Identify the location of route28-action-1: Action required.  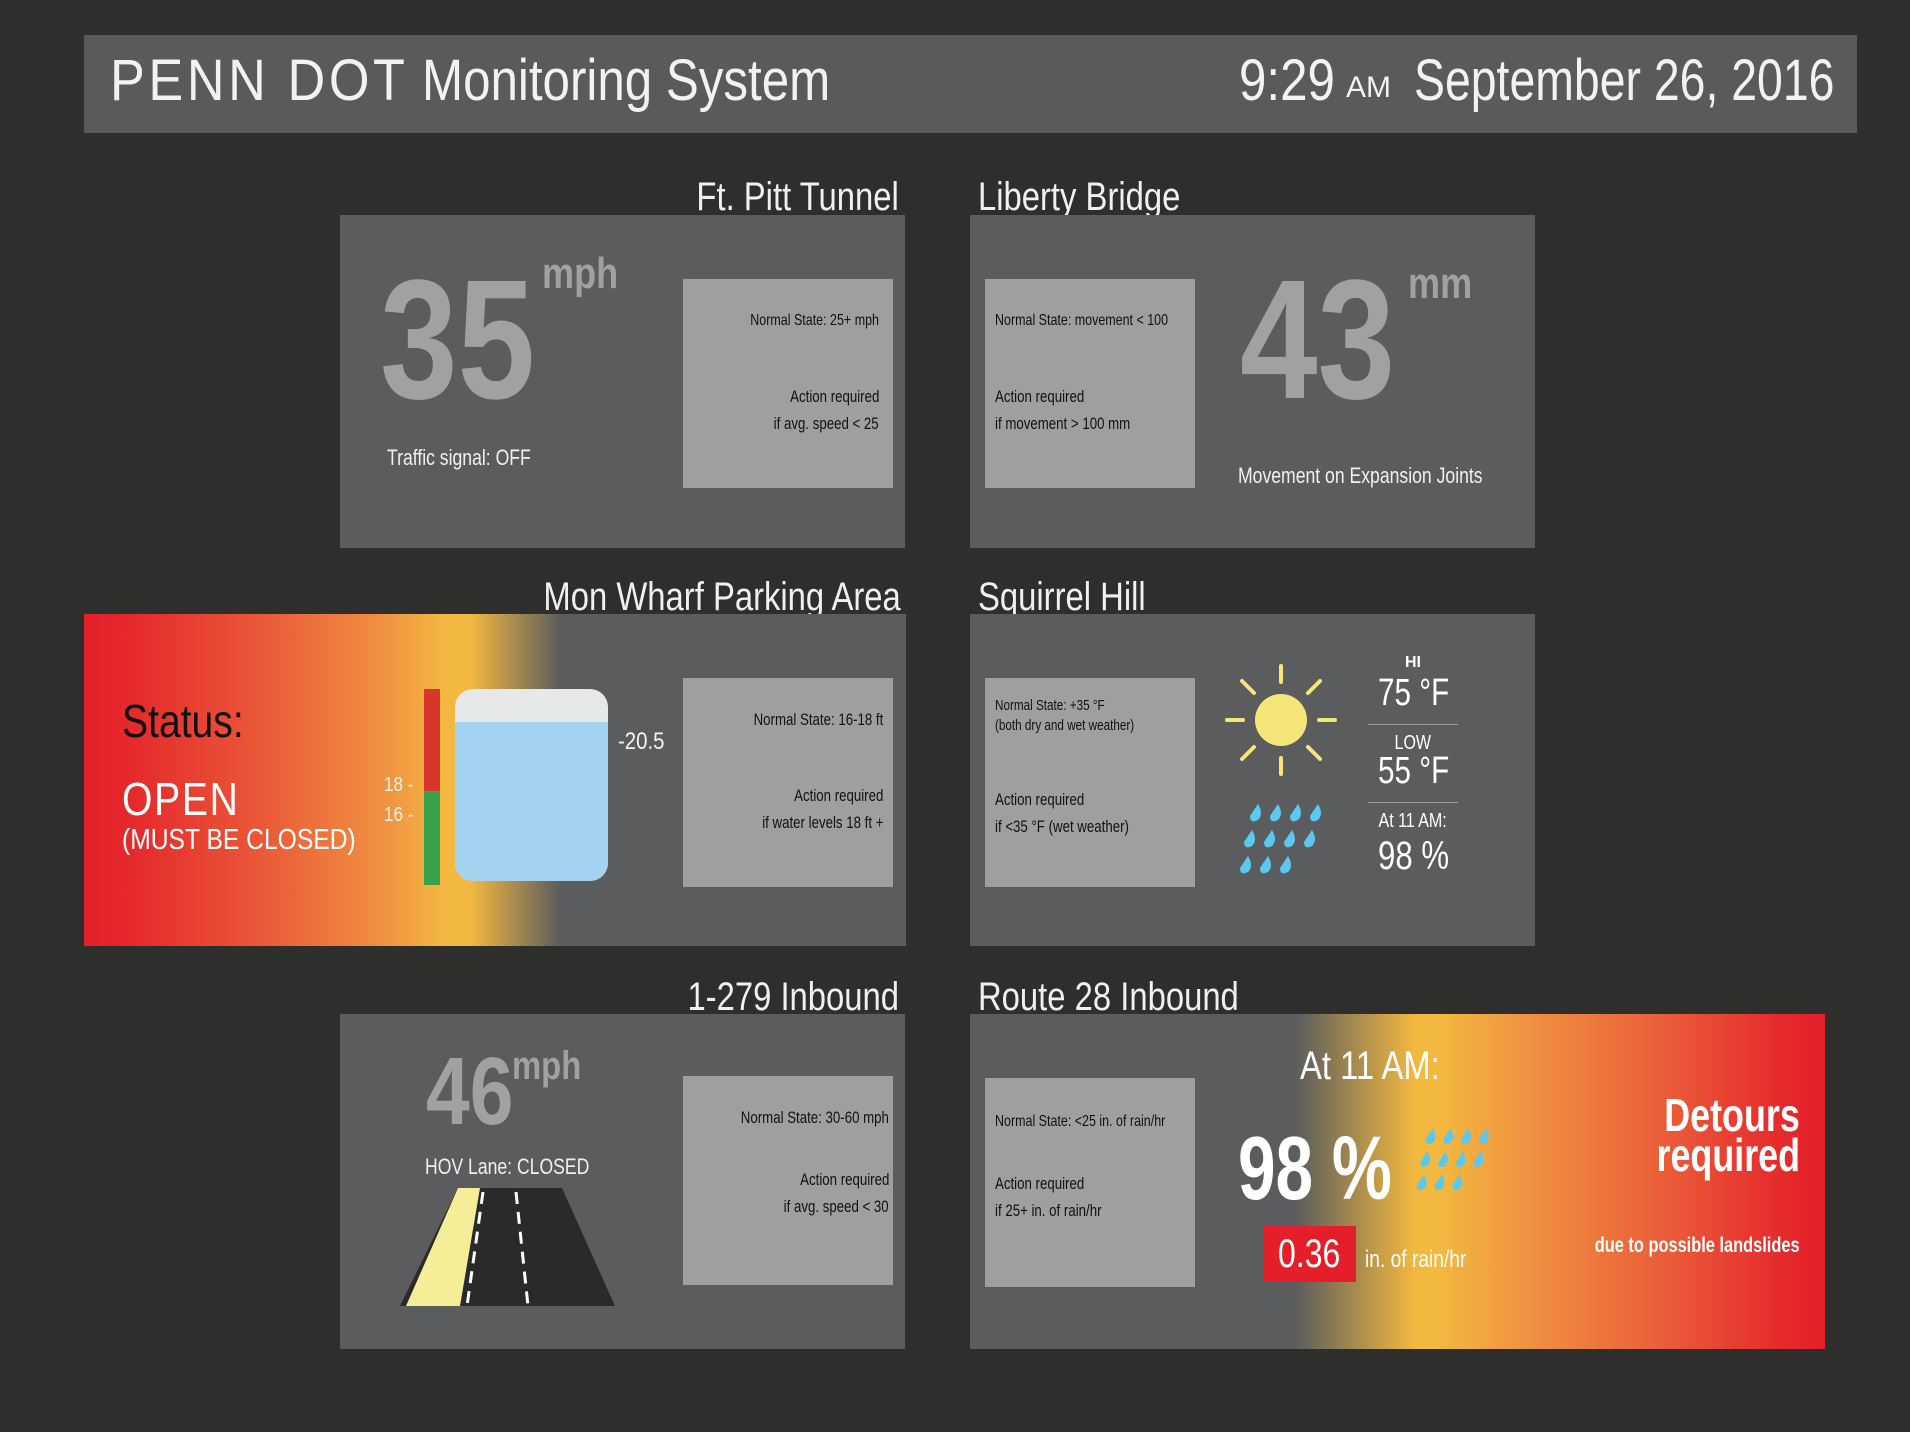
(1040, 1183).